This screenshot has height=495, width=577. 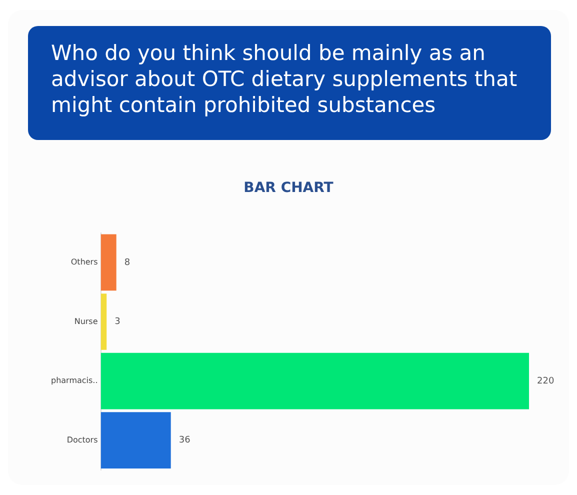 I want to click on y-tick-label: Others, so click(x=84, y=262).